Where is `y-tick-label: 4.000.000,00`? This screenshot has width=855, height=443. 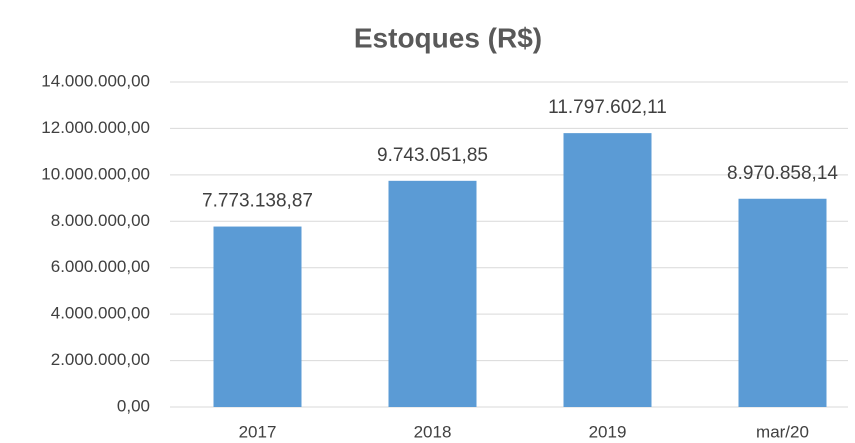
y-tick-label: 4.000.000,00 is located at coordinates (100, 313).